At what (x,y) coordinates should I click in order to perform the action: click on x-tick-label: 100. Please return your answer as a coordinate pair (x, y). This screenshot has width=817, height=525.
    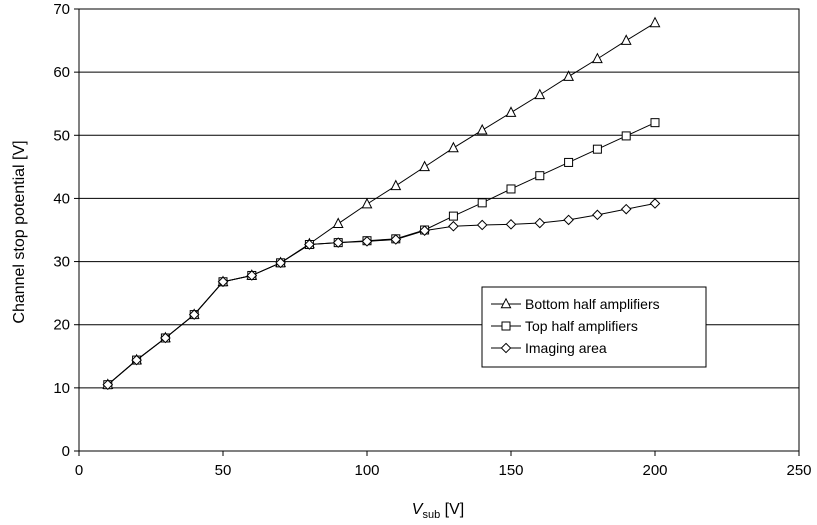
    Looking at the image, I should click on (366, 470).